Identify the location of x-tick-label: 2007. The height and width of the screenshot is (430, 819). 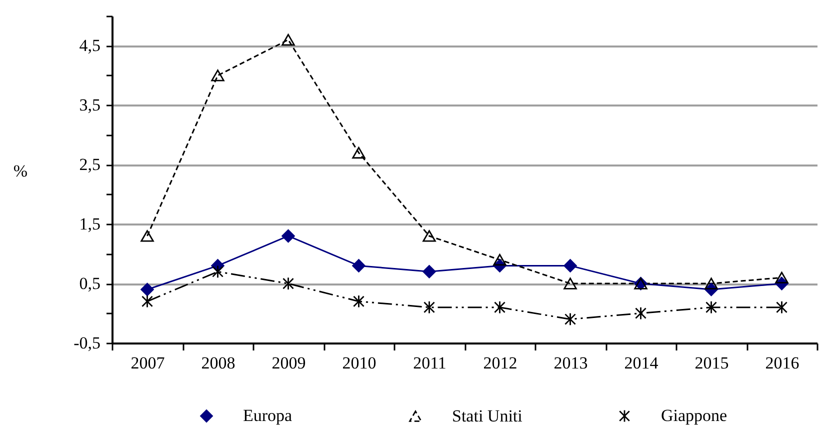
(148, 363).